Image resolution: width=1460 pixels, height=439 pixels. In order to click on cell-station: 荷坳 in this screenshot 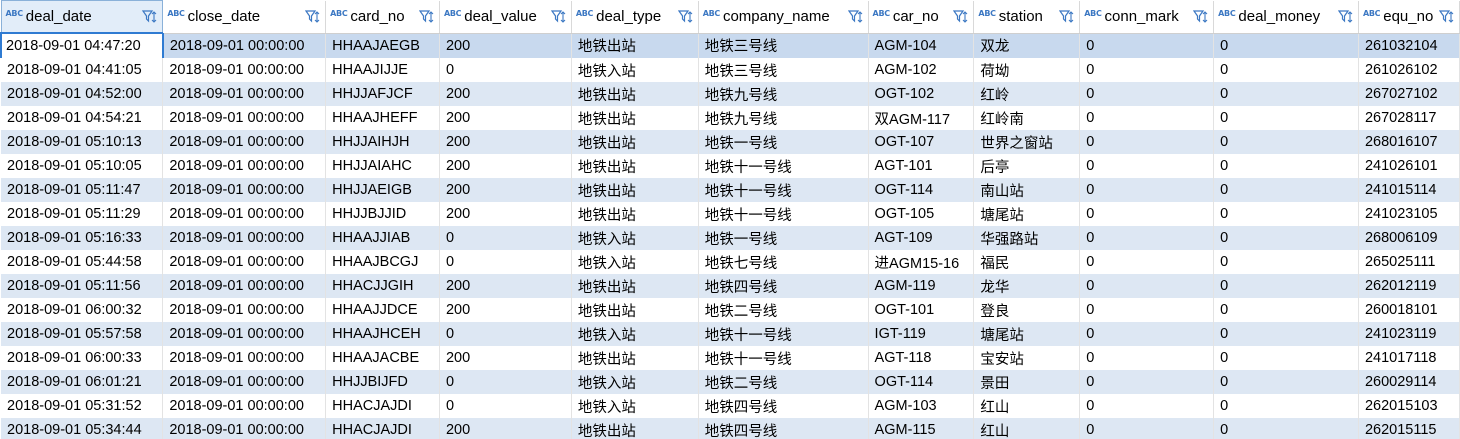, I will do `click(1027, 70)`.